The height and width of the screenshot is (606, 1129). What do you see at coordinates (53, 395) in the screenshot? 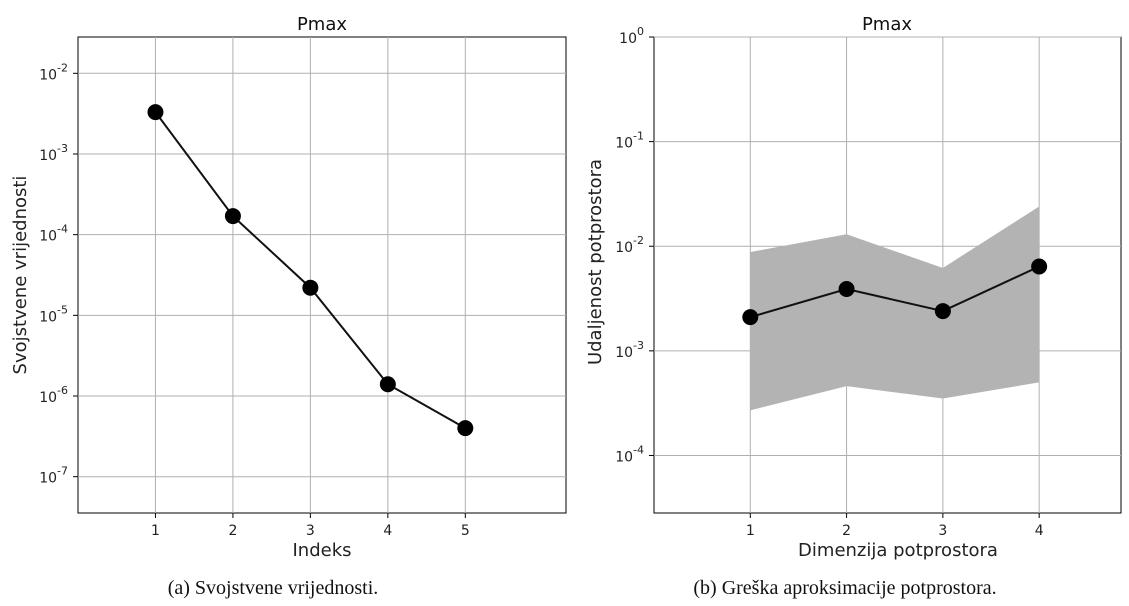
I see `y-tick-label: 10⁻⁶` at bounding box center [53, 395].